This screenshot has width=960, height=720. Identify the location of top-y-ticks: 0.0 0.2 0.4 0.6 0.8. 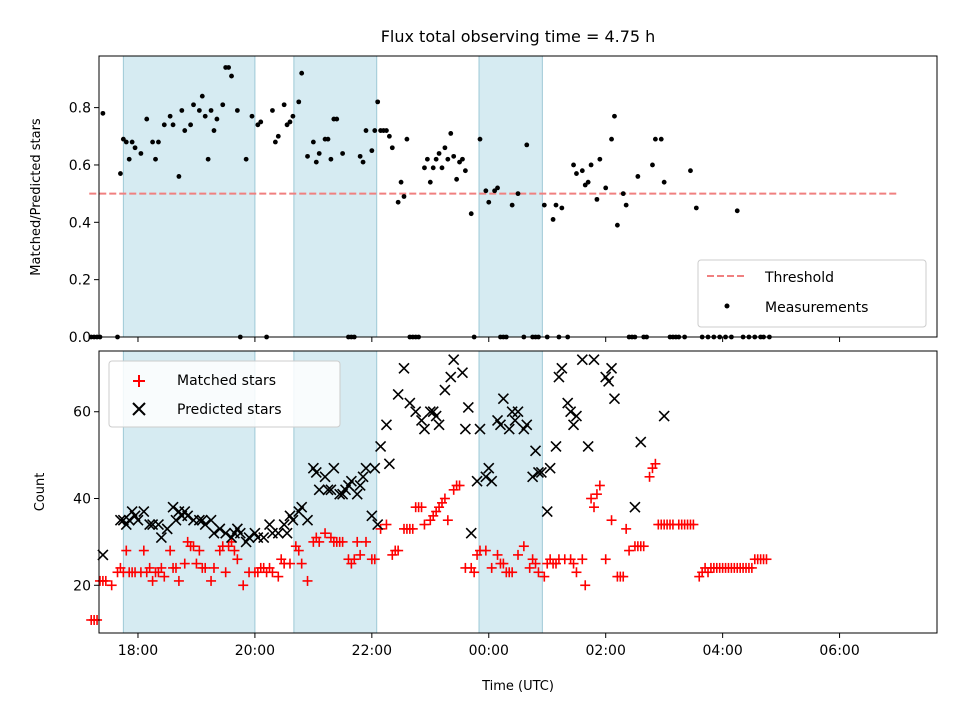
(84, 223).